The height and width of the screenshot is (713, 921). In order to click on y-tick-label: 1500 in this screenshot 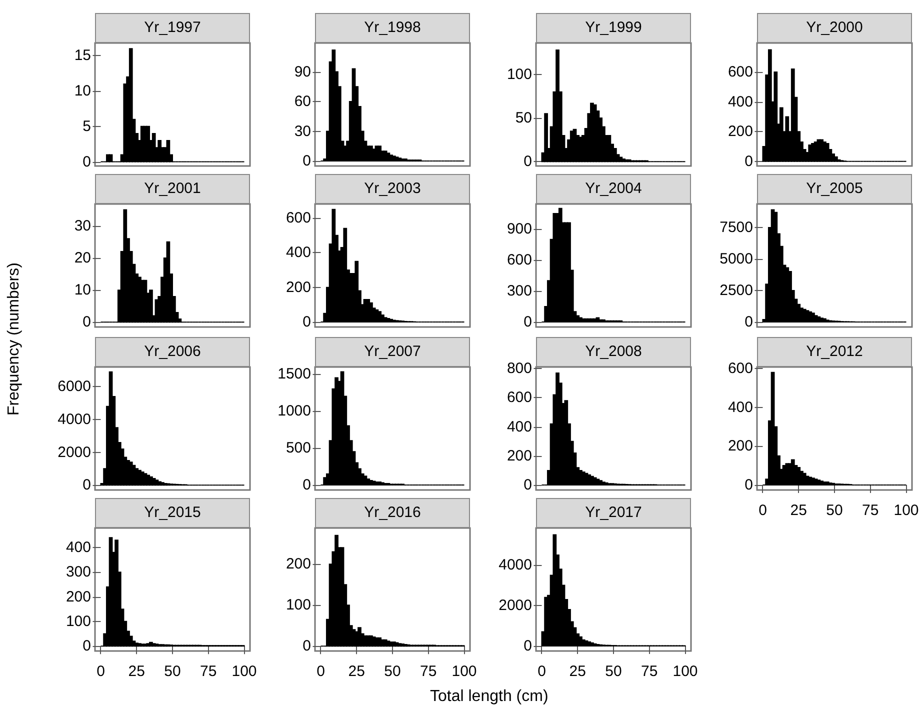, I will do `click(294, 374)`.